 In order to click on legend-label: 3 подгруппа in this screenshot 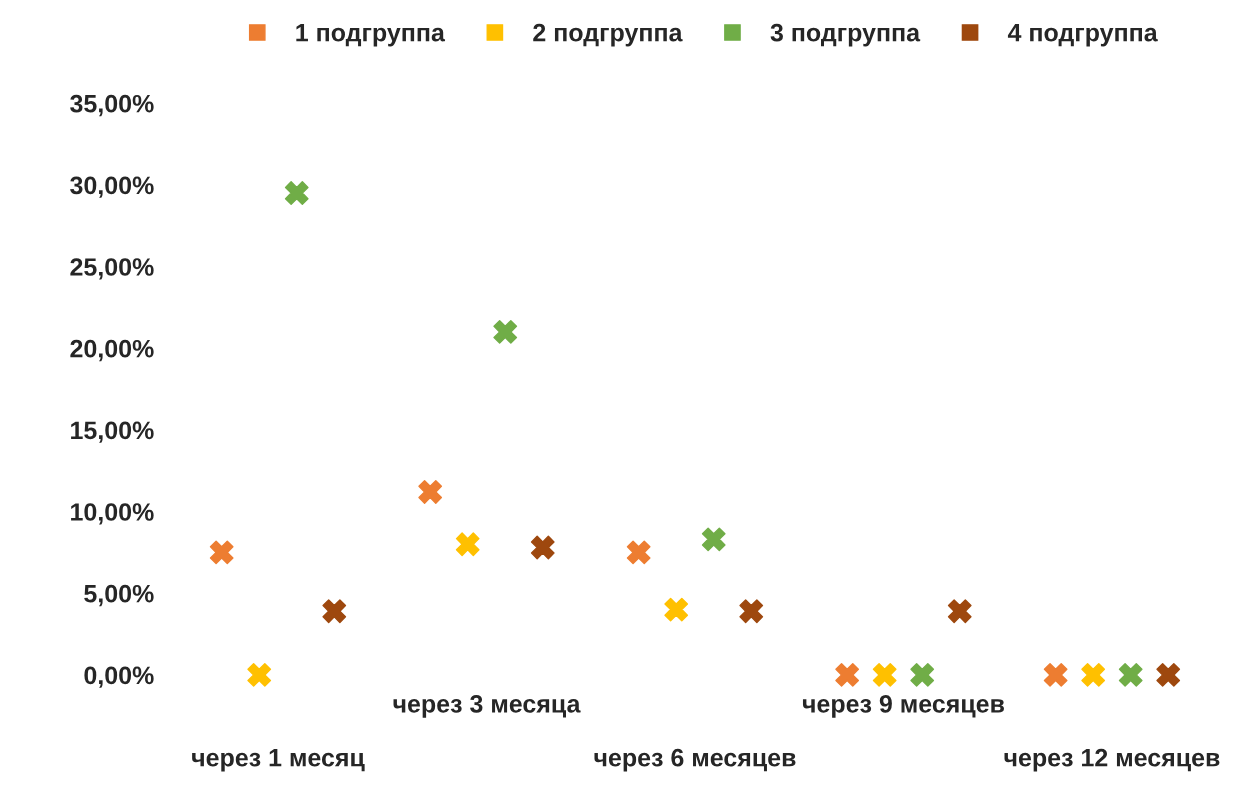, I will do `click(845, 35)`.